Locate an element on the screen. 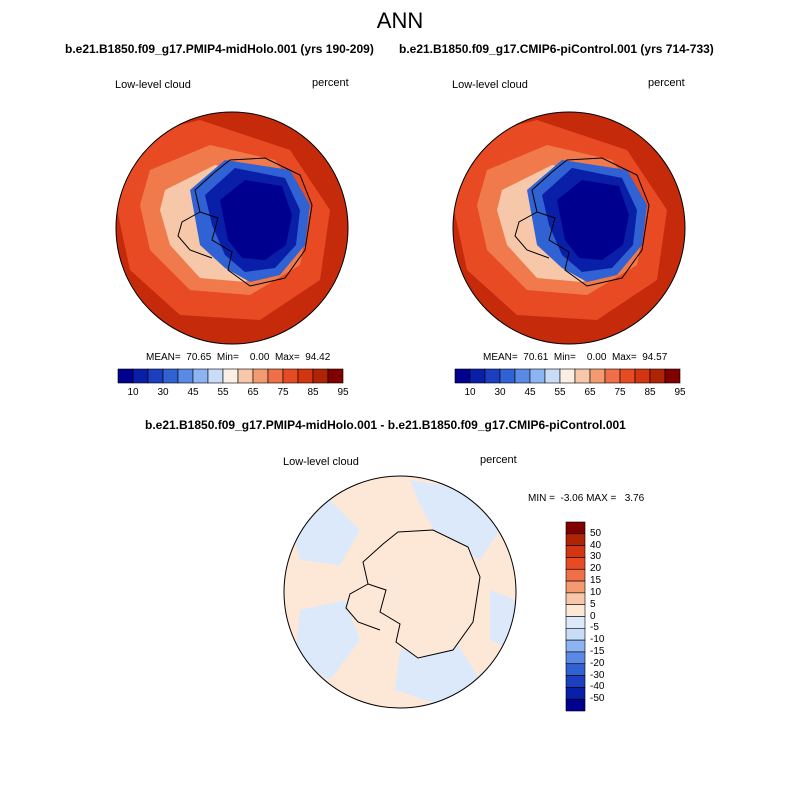 The image size is (800, 800). colorbar-tick-label: -40 is located at coordinates (597, 687).